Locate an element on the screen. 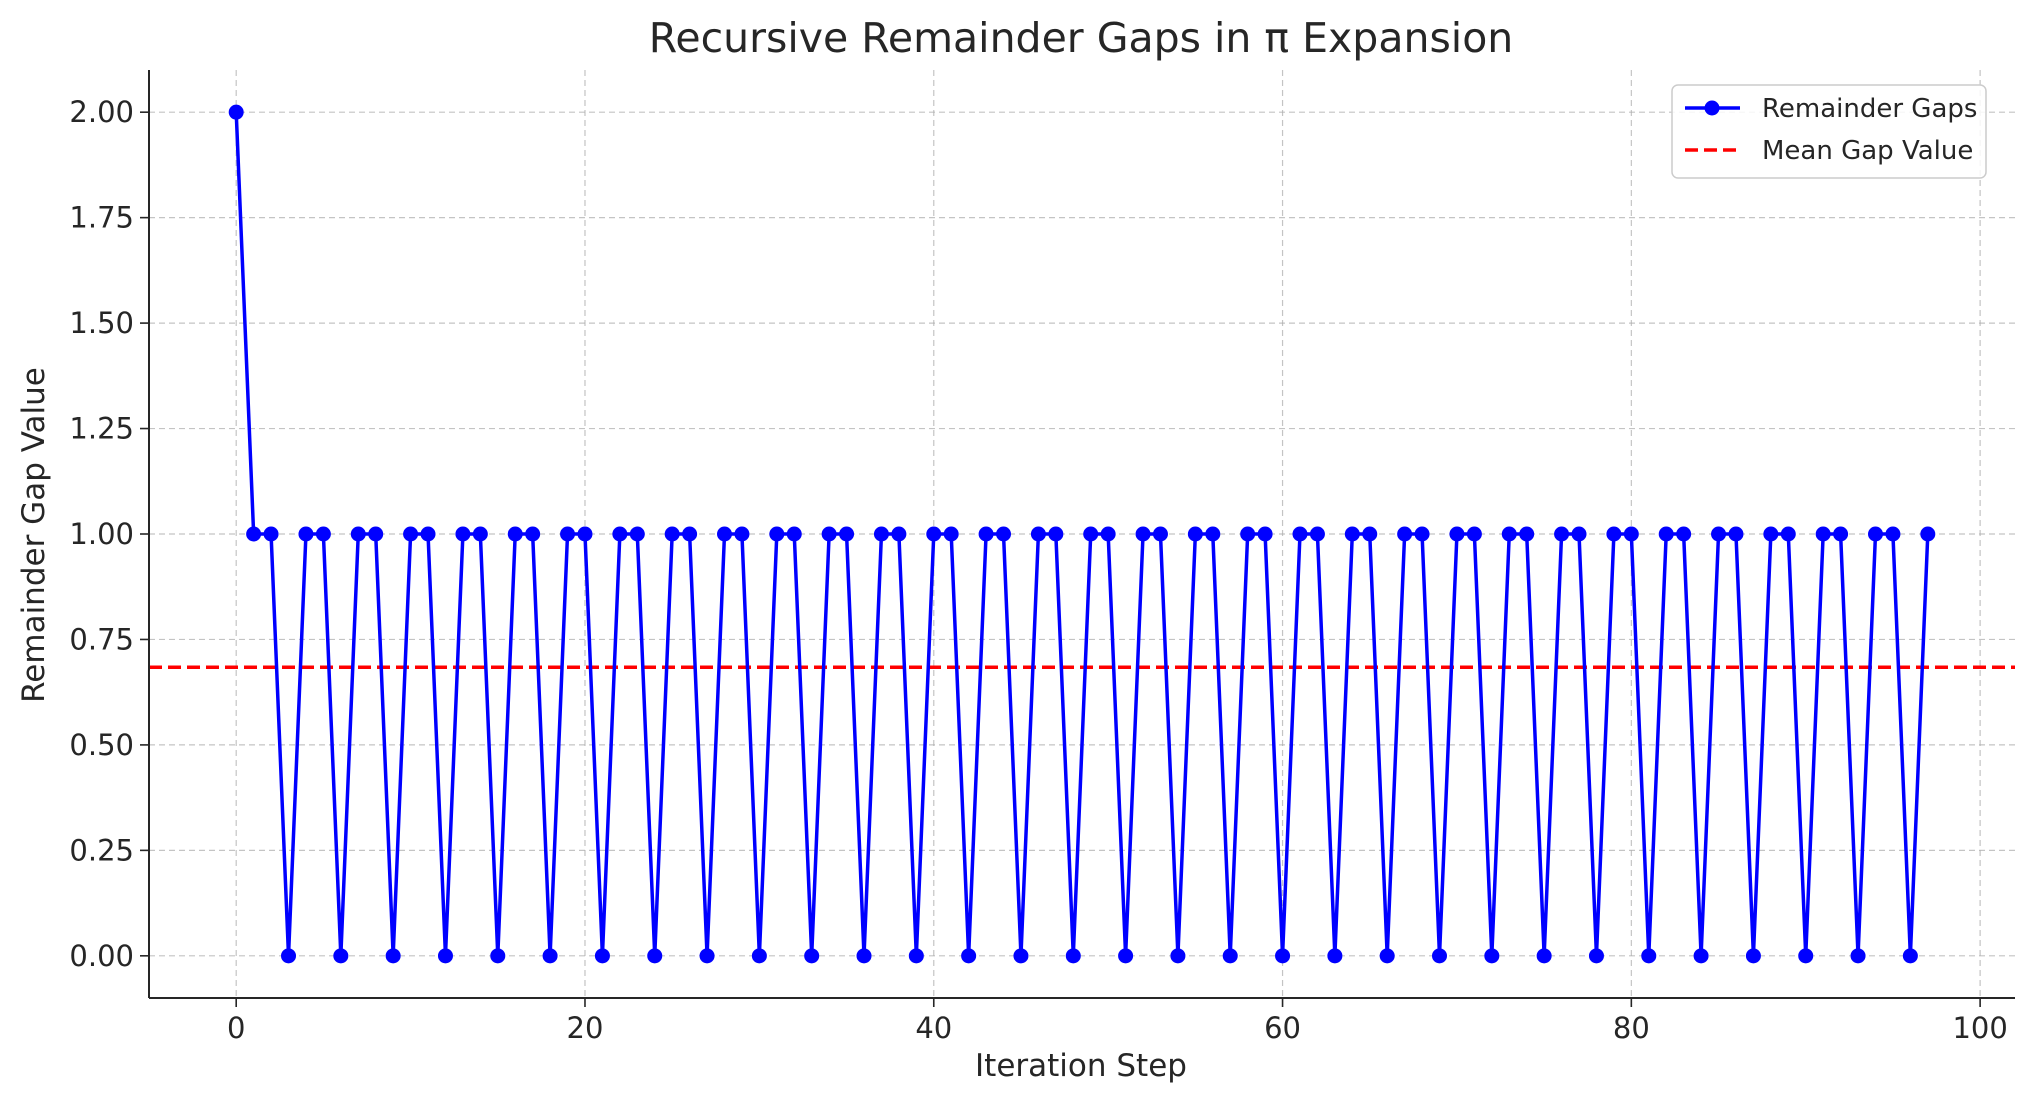  y-tick-label: 1.00 is located at coordinates (101, 534).